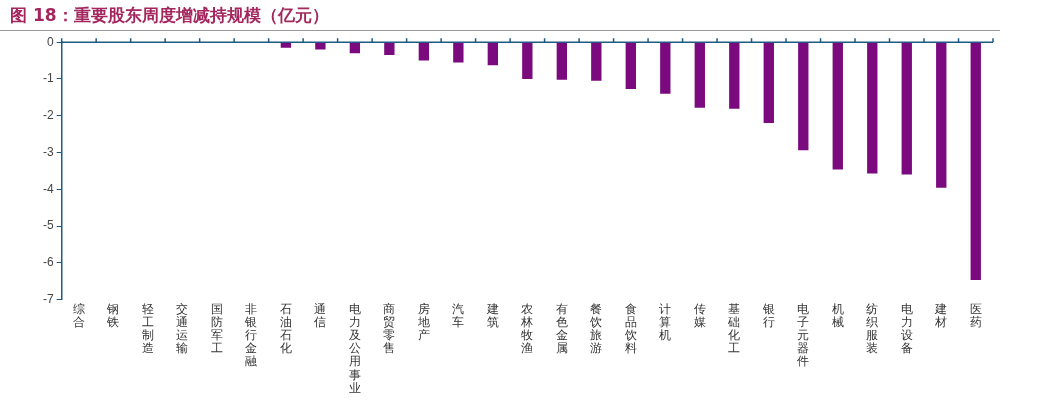 The height and width of the screenshot is (400, 1043). I want to click on x-tick-label: 综合, so click(78, 315).